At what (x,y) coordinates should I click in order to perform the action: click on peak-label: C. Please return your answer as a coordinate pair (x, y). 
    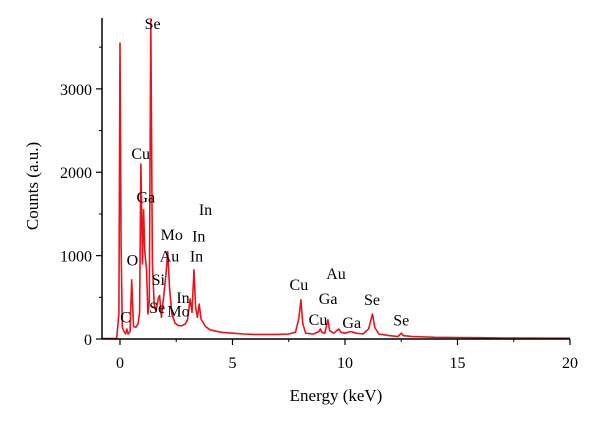
    Looking at the image, I should click on (125, 317).